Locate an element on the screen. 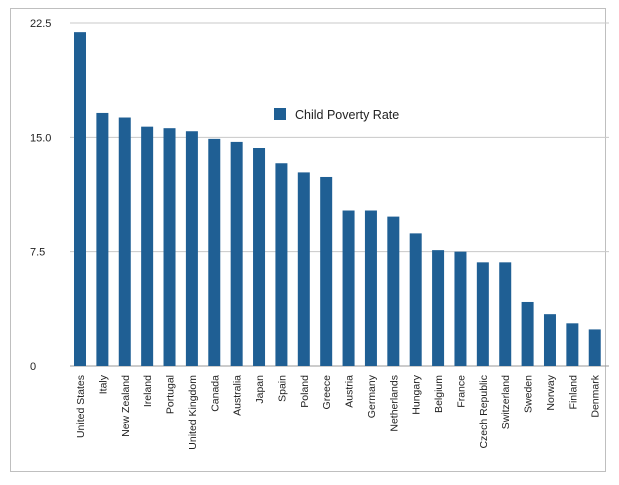 The image size is (619, 485). legend-label: Child Poverty Rate is located at coordinates (347, 115).